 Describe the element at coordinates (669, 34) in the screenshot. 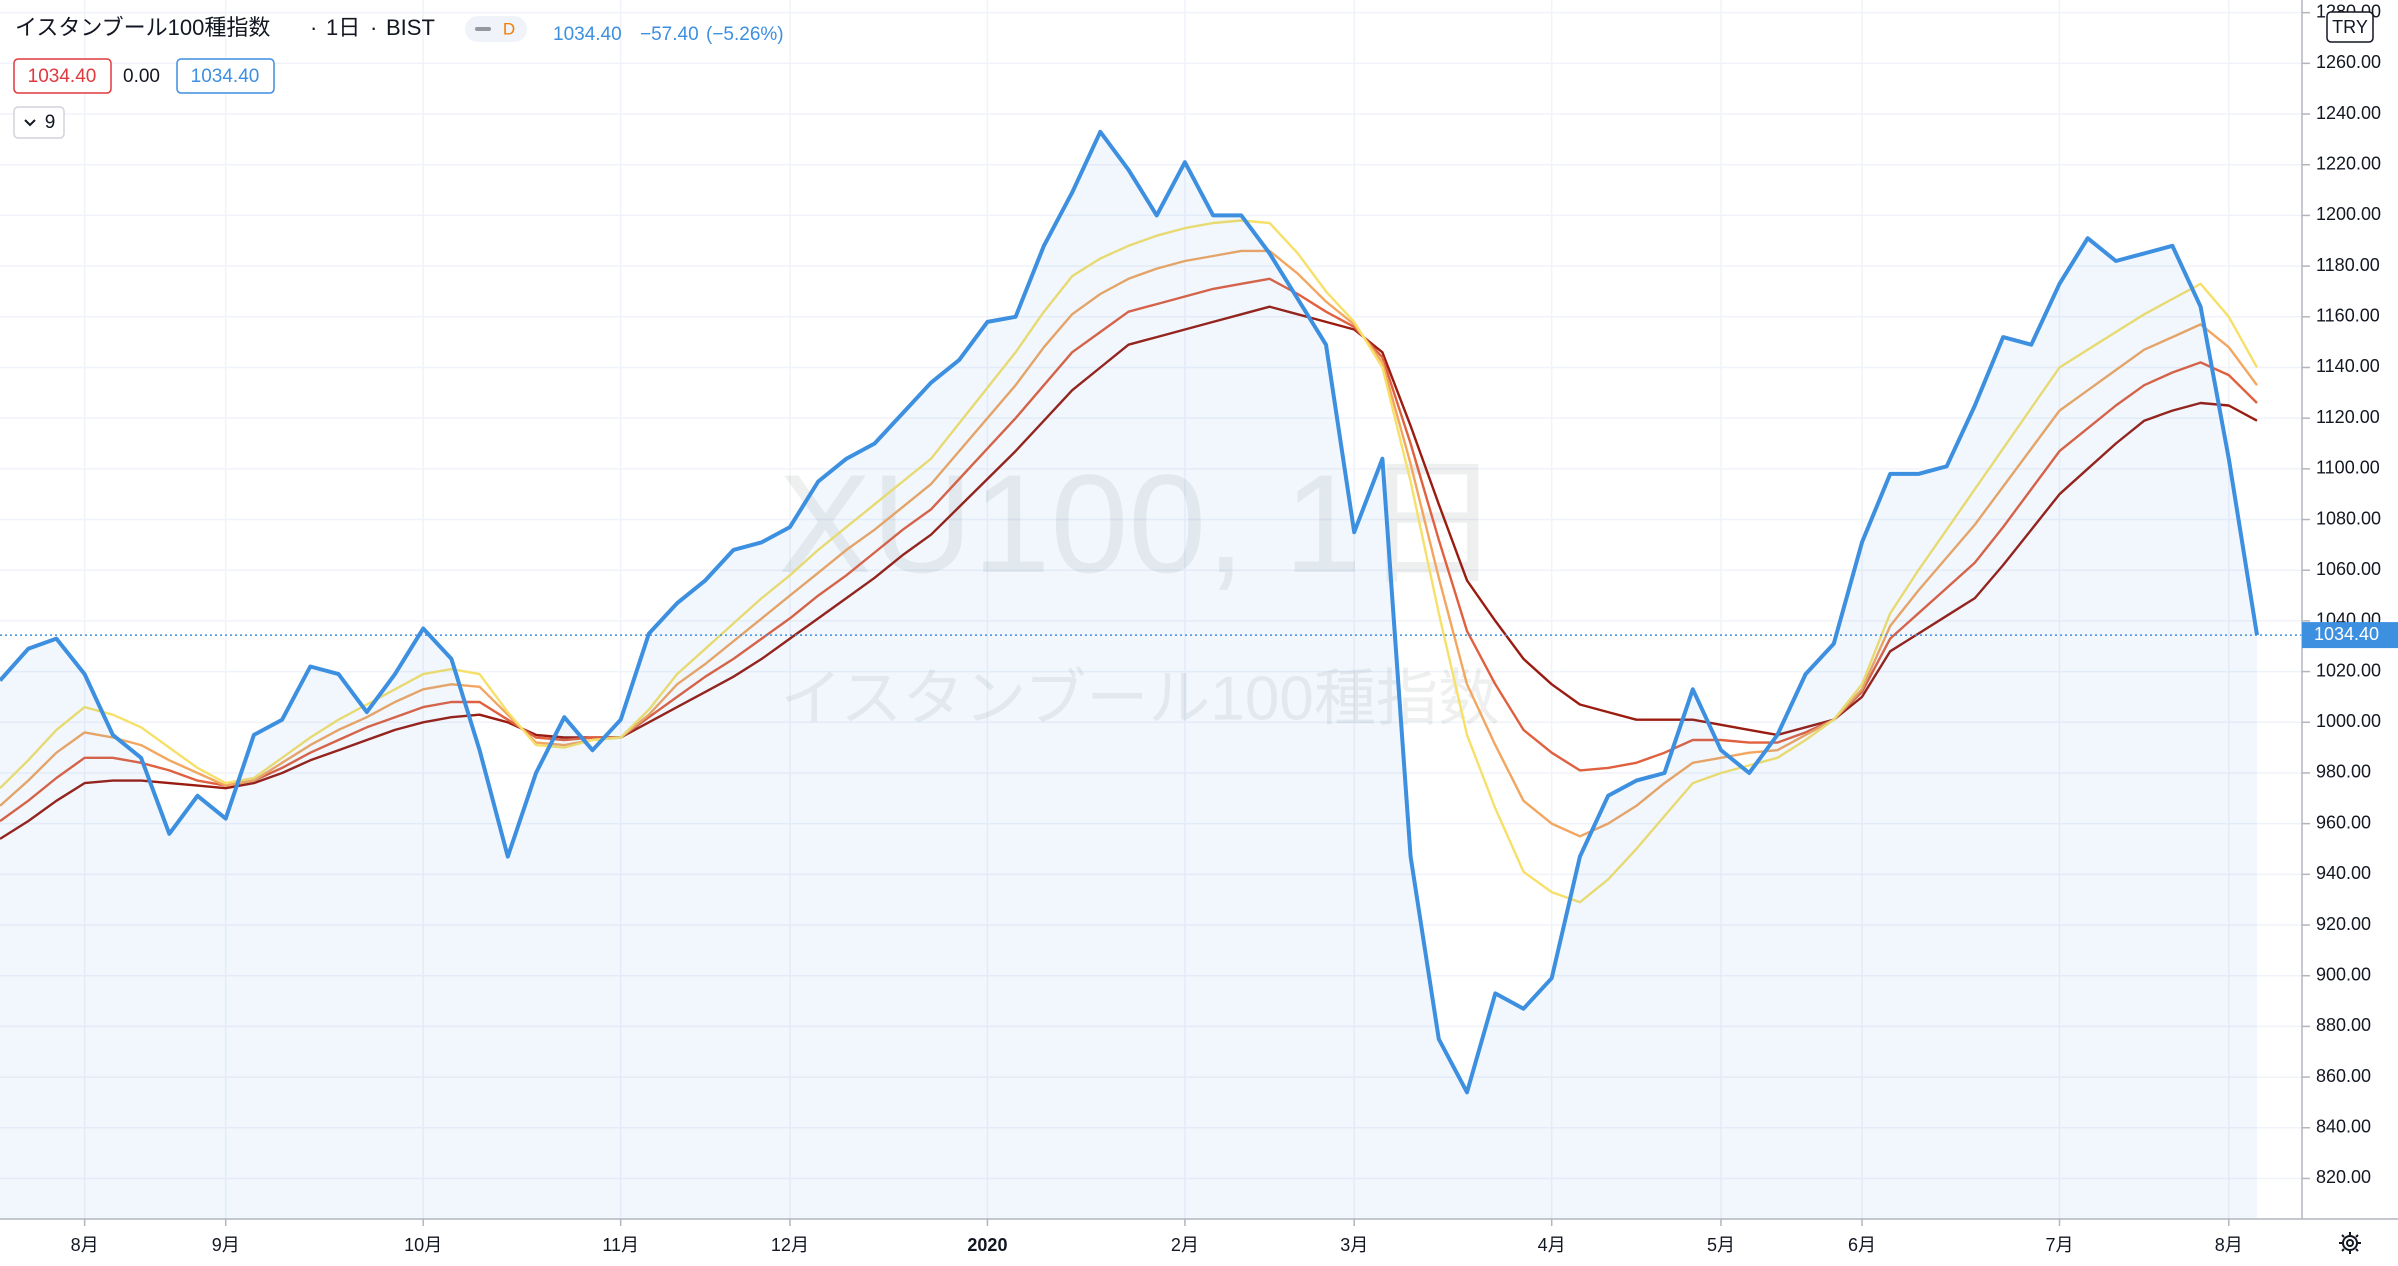

I see `change: −57.40` at that location.